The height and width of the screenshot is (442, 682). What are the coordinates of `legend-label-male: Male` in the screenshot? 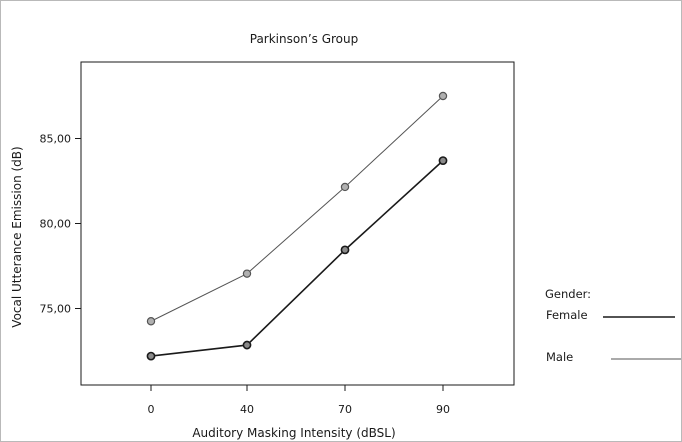 It's located at (559, 357).